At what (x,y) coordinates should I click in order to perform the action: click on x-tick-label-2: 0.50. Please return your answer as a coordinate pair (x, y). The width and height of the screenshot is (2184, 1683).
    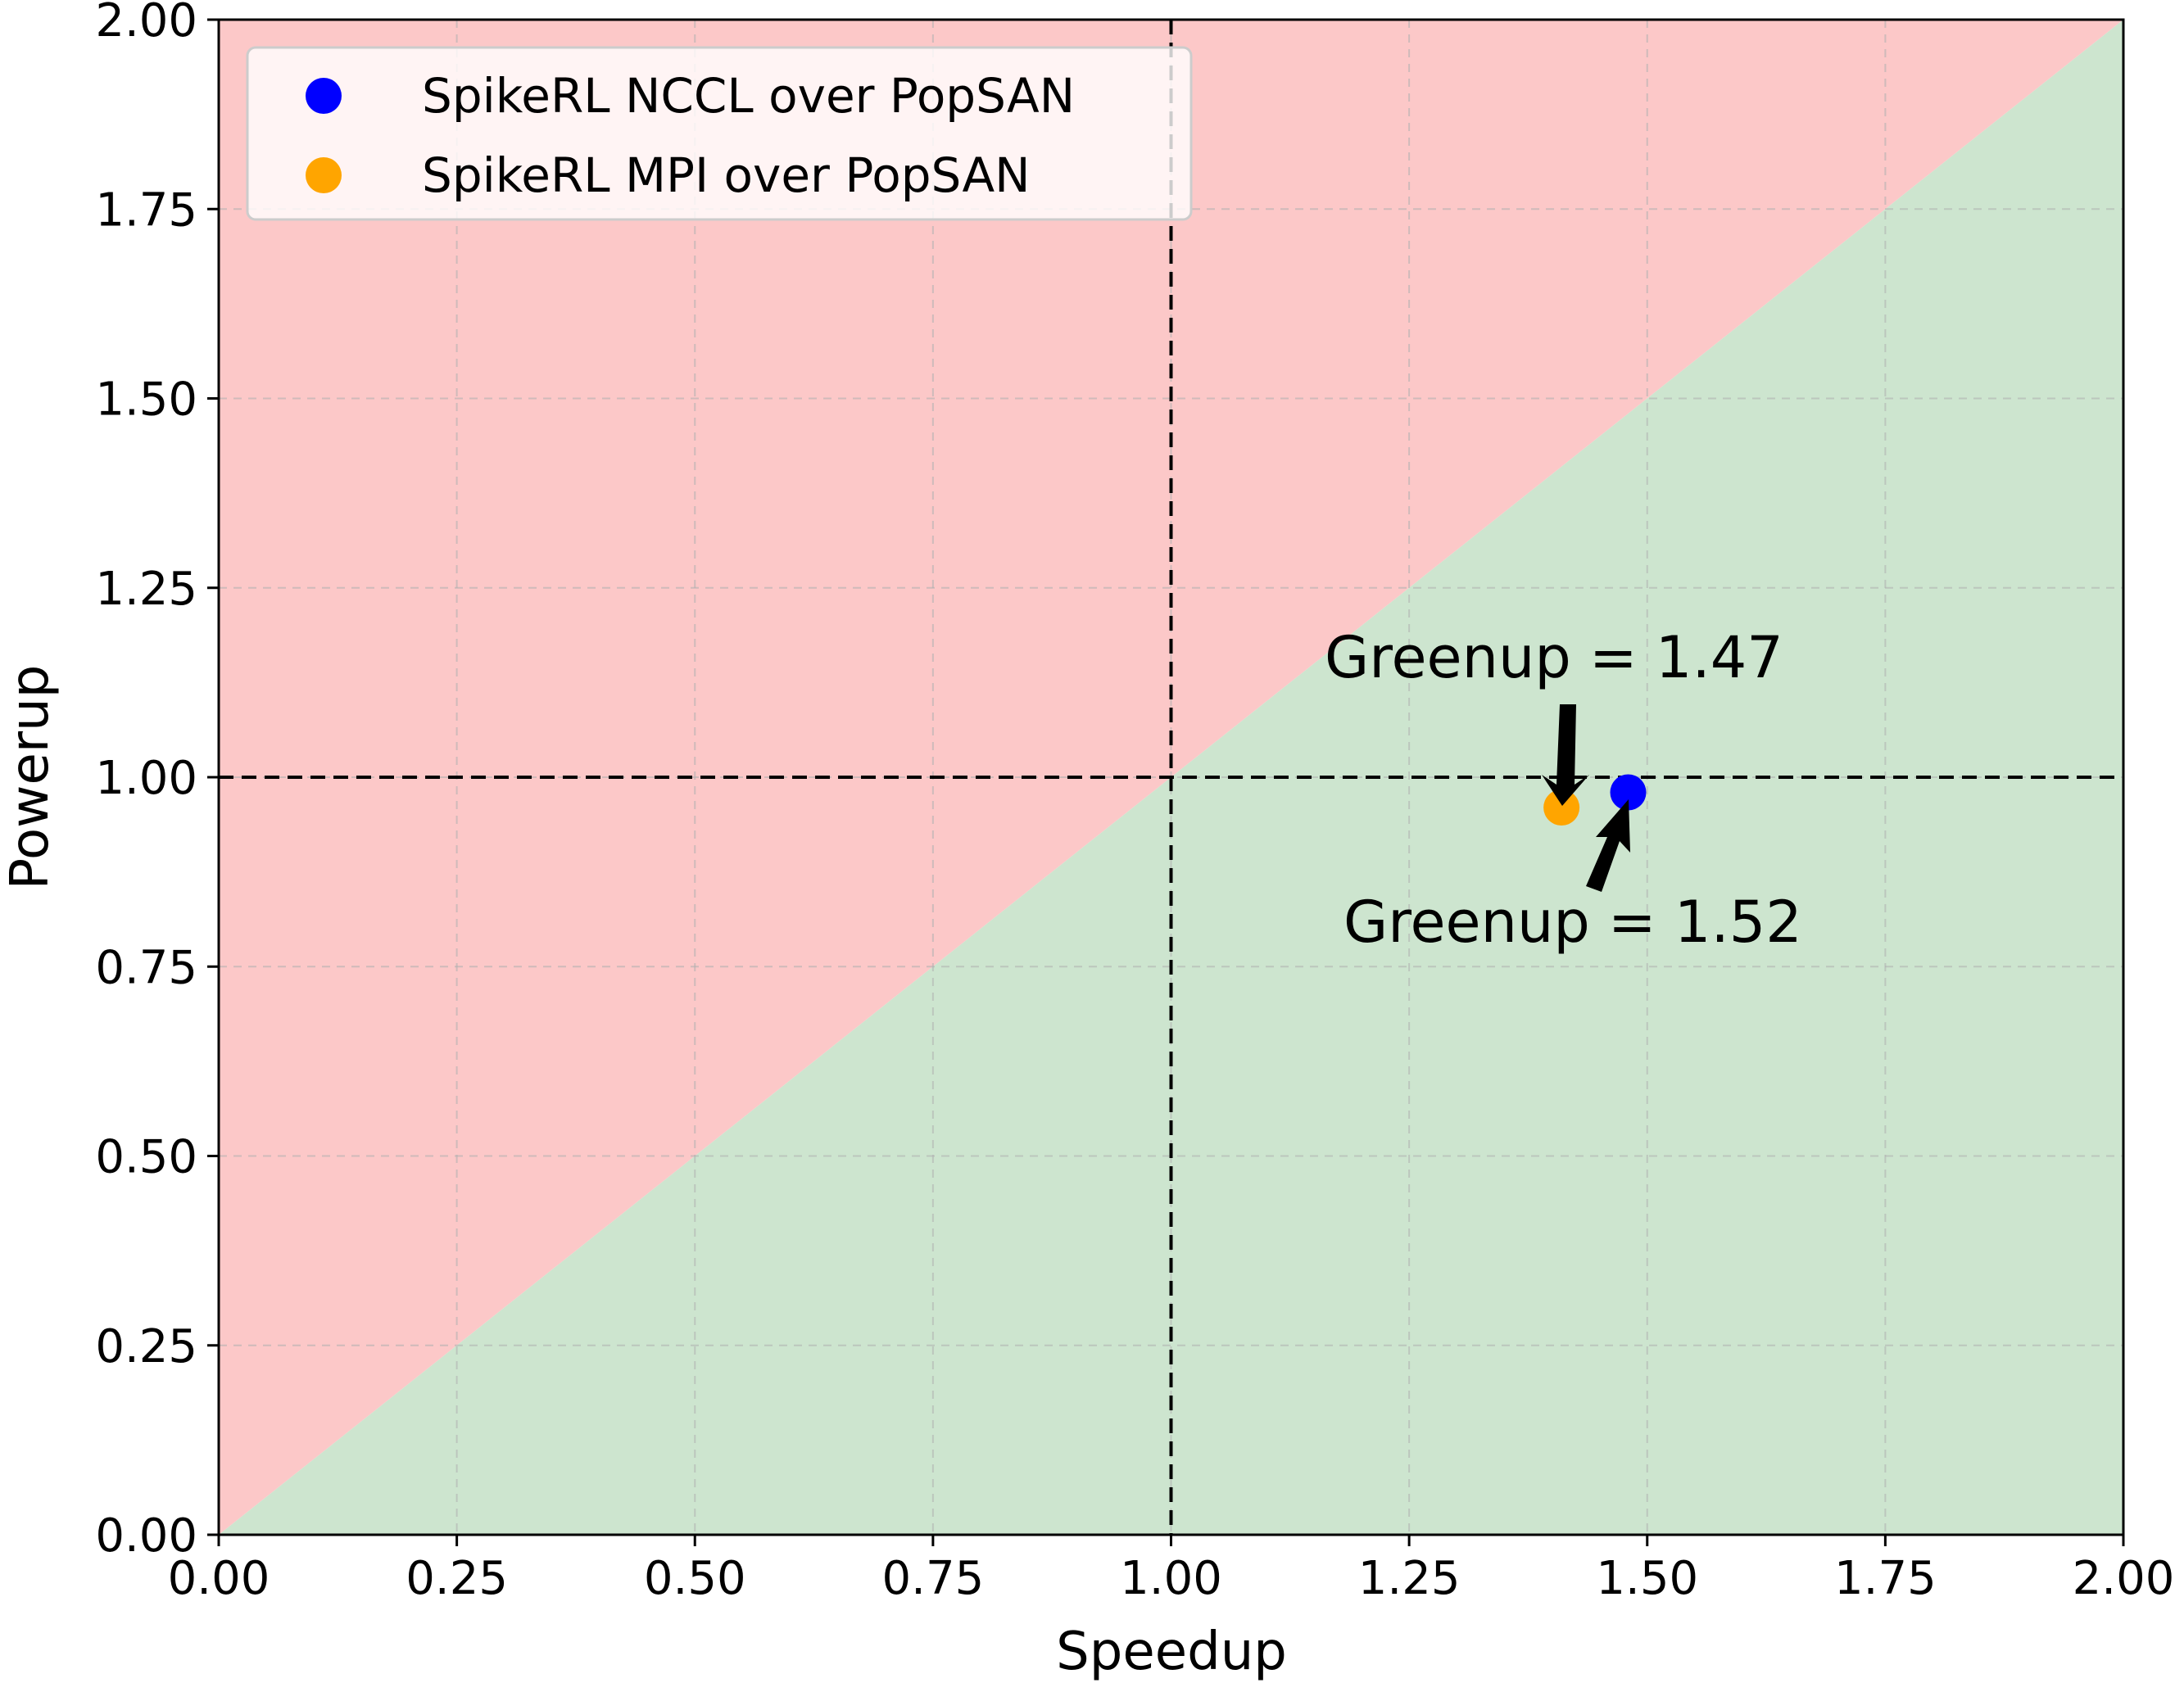
    Looking at the image, I should click on (695, 1578).